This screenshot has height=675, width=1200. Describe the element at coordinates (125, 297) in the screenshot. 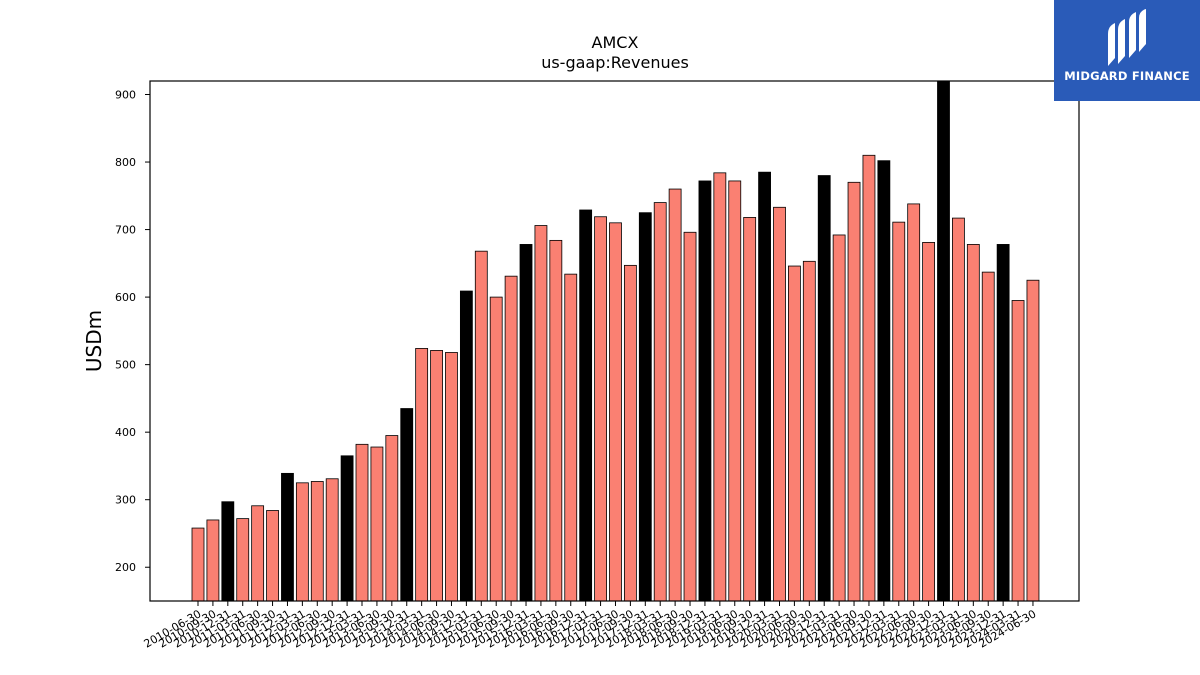

I see `y-tick-label: 600` at that location.